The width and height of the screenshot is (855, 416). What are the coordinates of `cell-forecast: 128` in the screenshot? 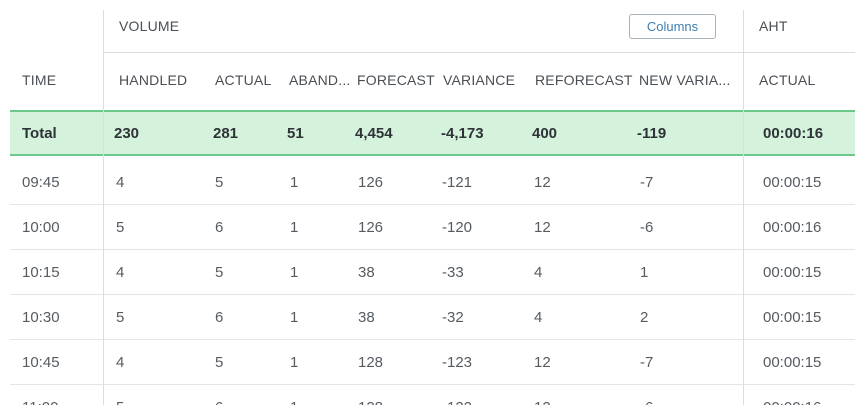 It's located at (371, 362).